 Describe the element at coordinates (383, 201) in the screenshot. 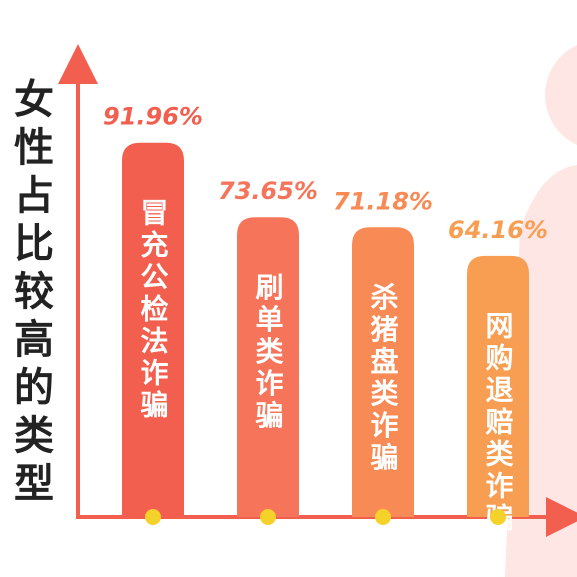

I see `value-label: 71.18%` at that location.